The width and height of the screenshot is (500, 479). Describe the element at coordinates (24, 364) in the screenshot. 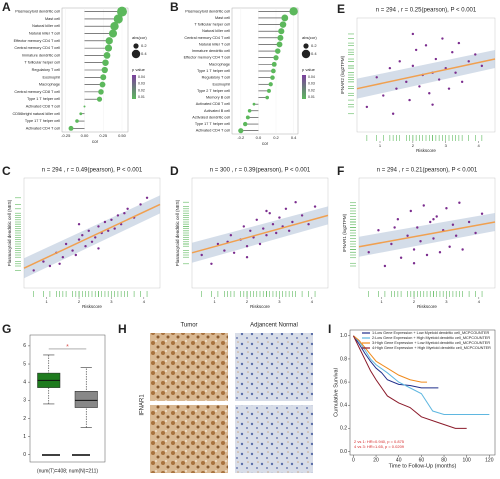

I see `y-tick-label: 5` at that location.